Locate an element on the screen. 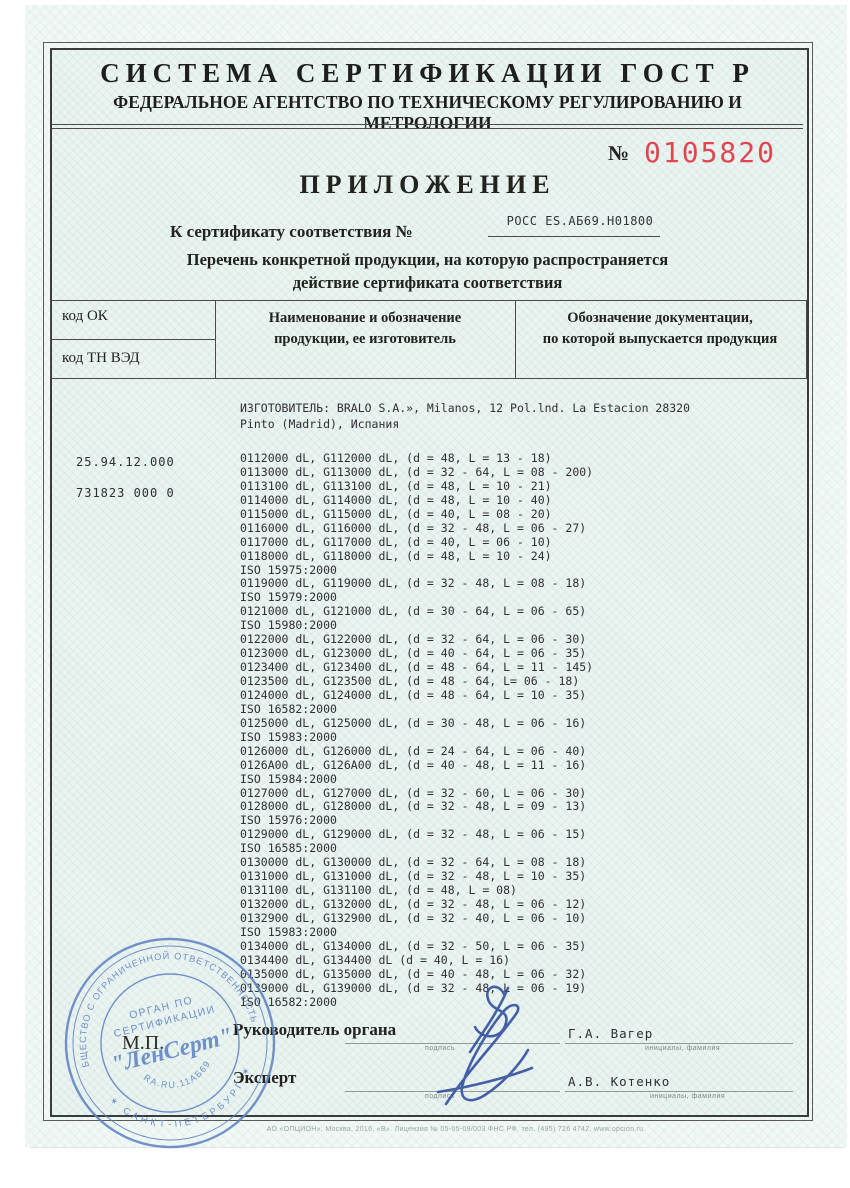 This screenshot has width=850, height=1188. header-separator-line2 is located at coordinates (427, 128).